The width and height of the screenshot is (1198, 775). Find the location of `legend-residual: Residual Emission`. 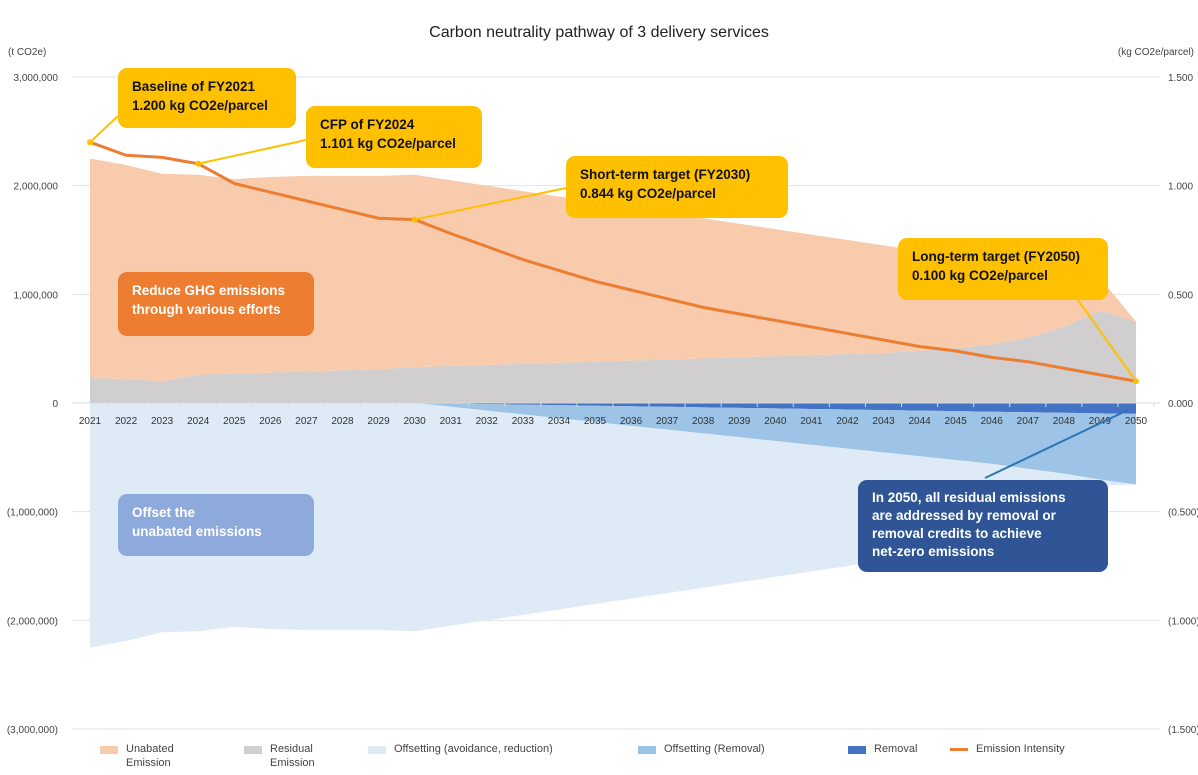

legend-residual: Residual Emission is located at coordinates (279, 756).